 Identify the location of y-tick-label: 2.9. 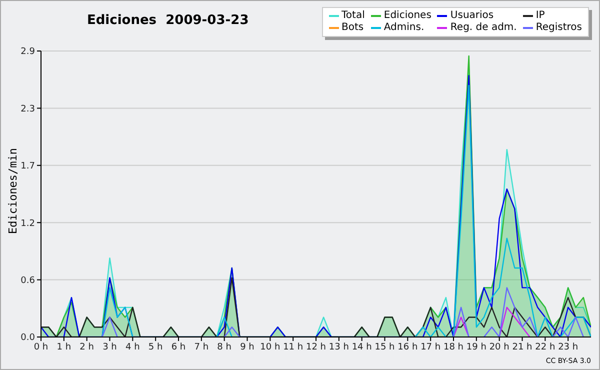
(28, 52).